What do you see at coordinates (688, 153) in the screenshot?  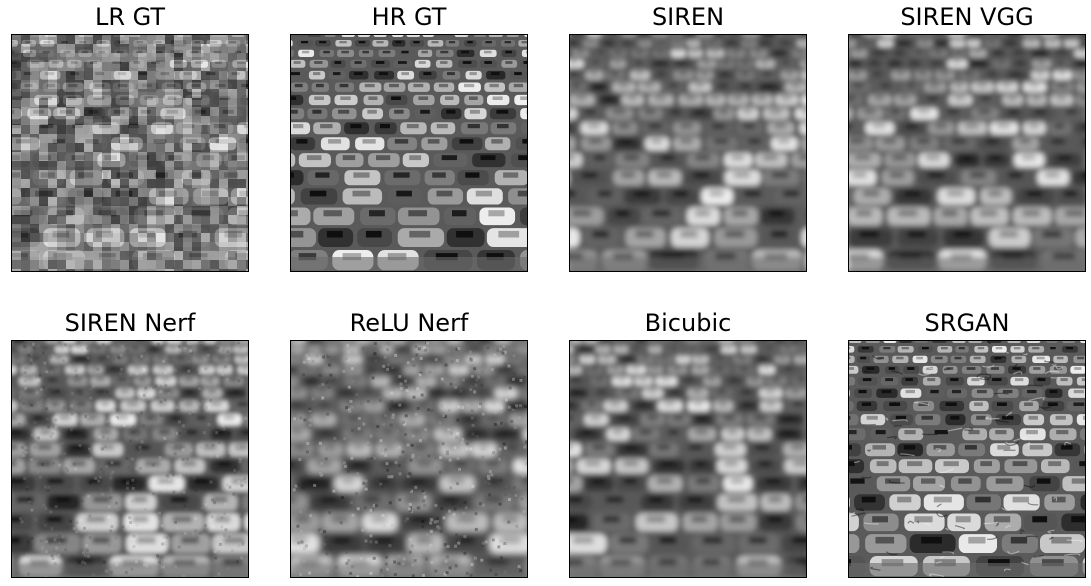 I see `image-siren` at bounding box center [688, 153].